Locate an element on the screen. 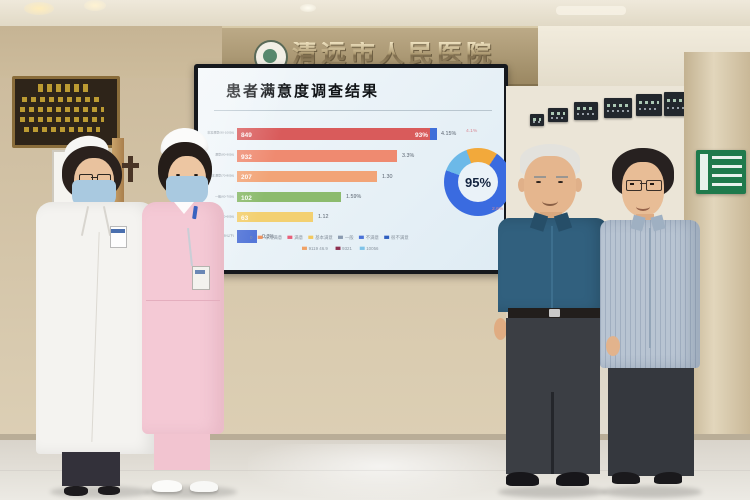  ceiling is located at coordinates (375, 14).